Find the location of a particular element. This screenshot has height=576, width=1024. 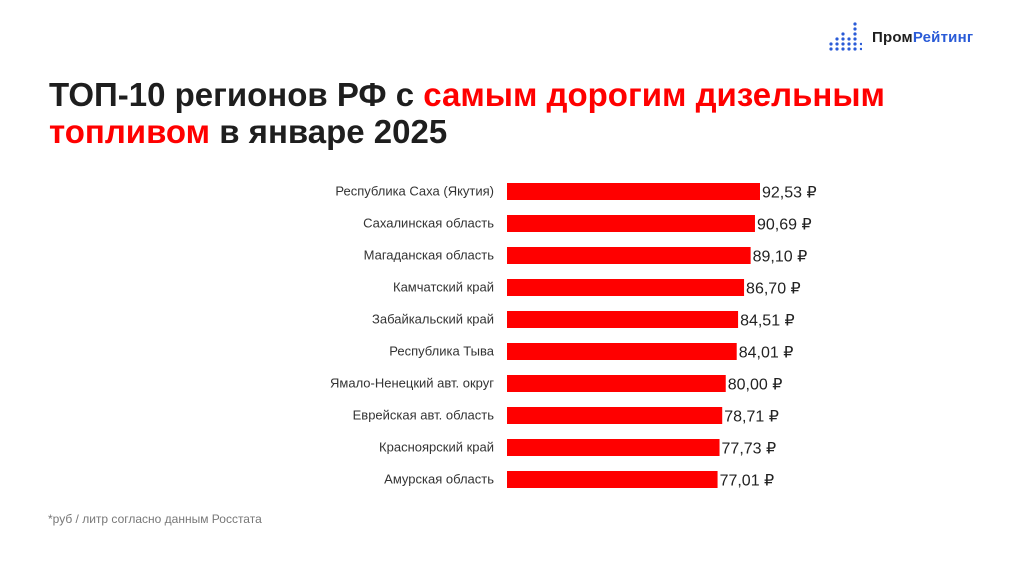

brand-logo: ПромРейтинг is located at coordinates (900, 37).